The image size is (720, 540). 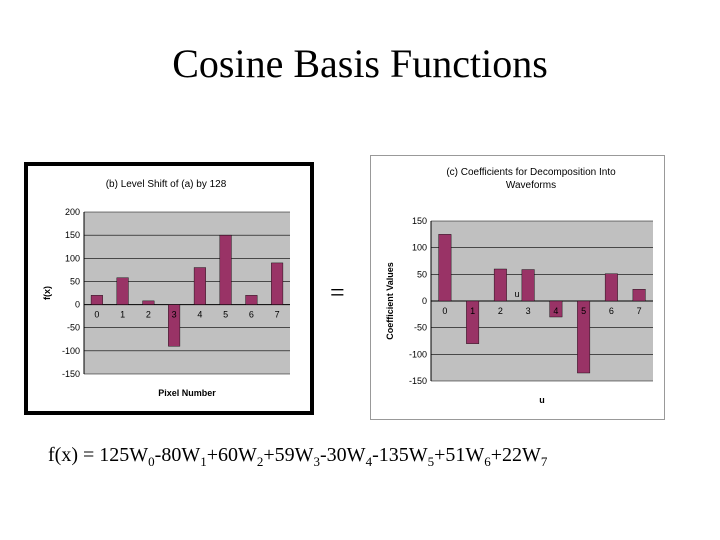 I want to click on coefficients-y-tick-label: -50, so click(x=420, y=328).